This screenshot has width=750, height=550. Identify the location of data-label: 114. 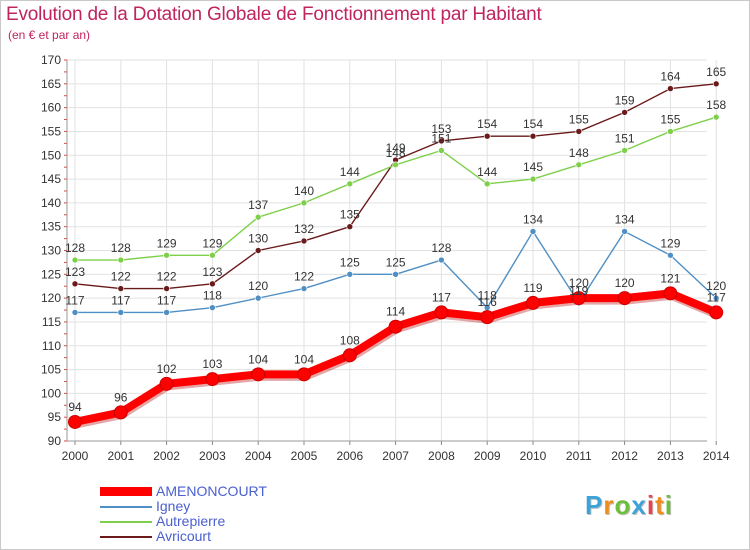
(395, 312).